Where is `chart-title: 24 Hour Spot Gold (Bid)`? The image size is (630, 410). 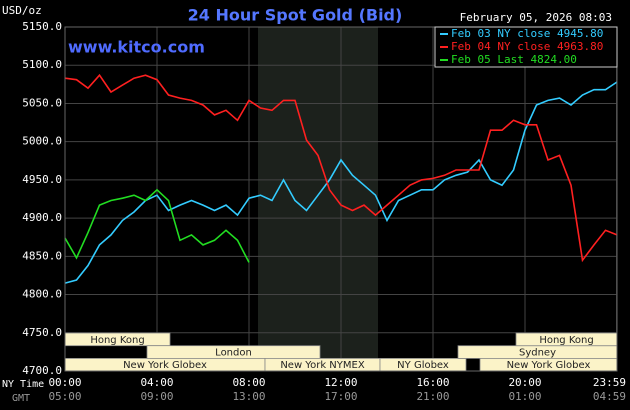
chart-title: 24 Hour Spot Gold (Bid) is located at coordinates (295, 15).